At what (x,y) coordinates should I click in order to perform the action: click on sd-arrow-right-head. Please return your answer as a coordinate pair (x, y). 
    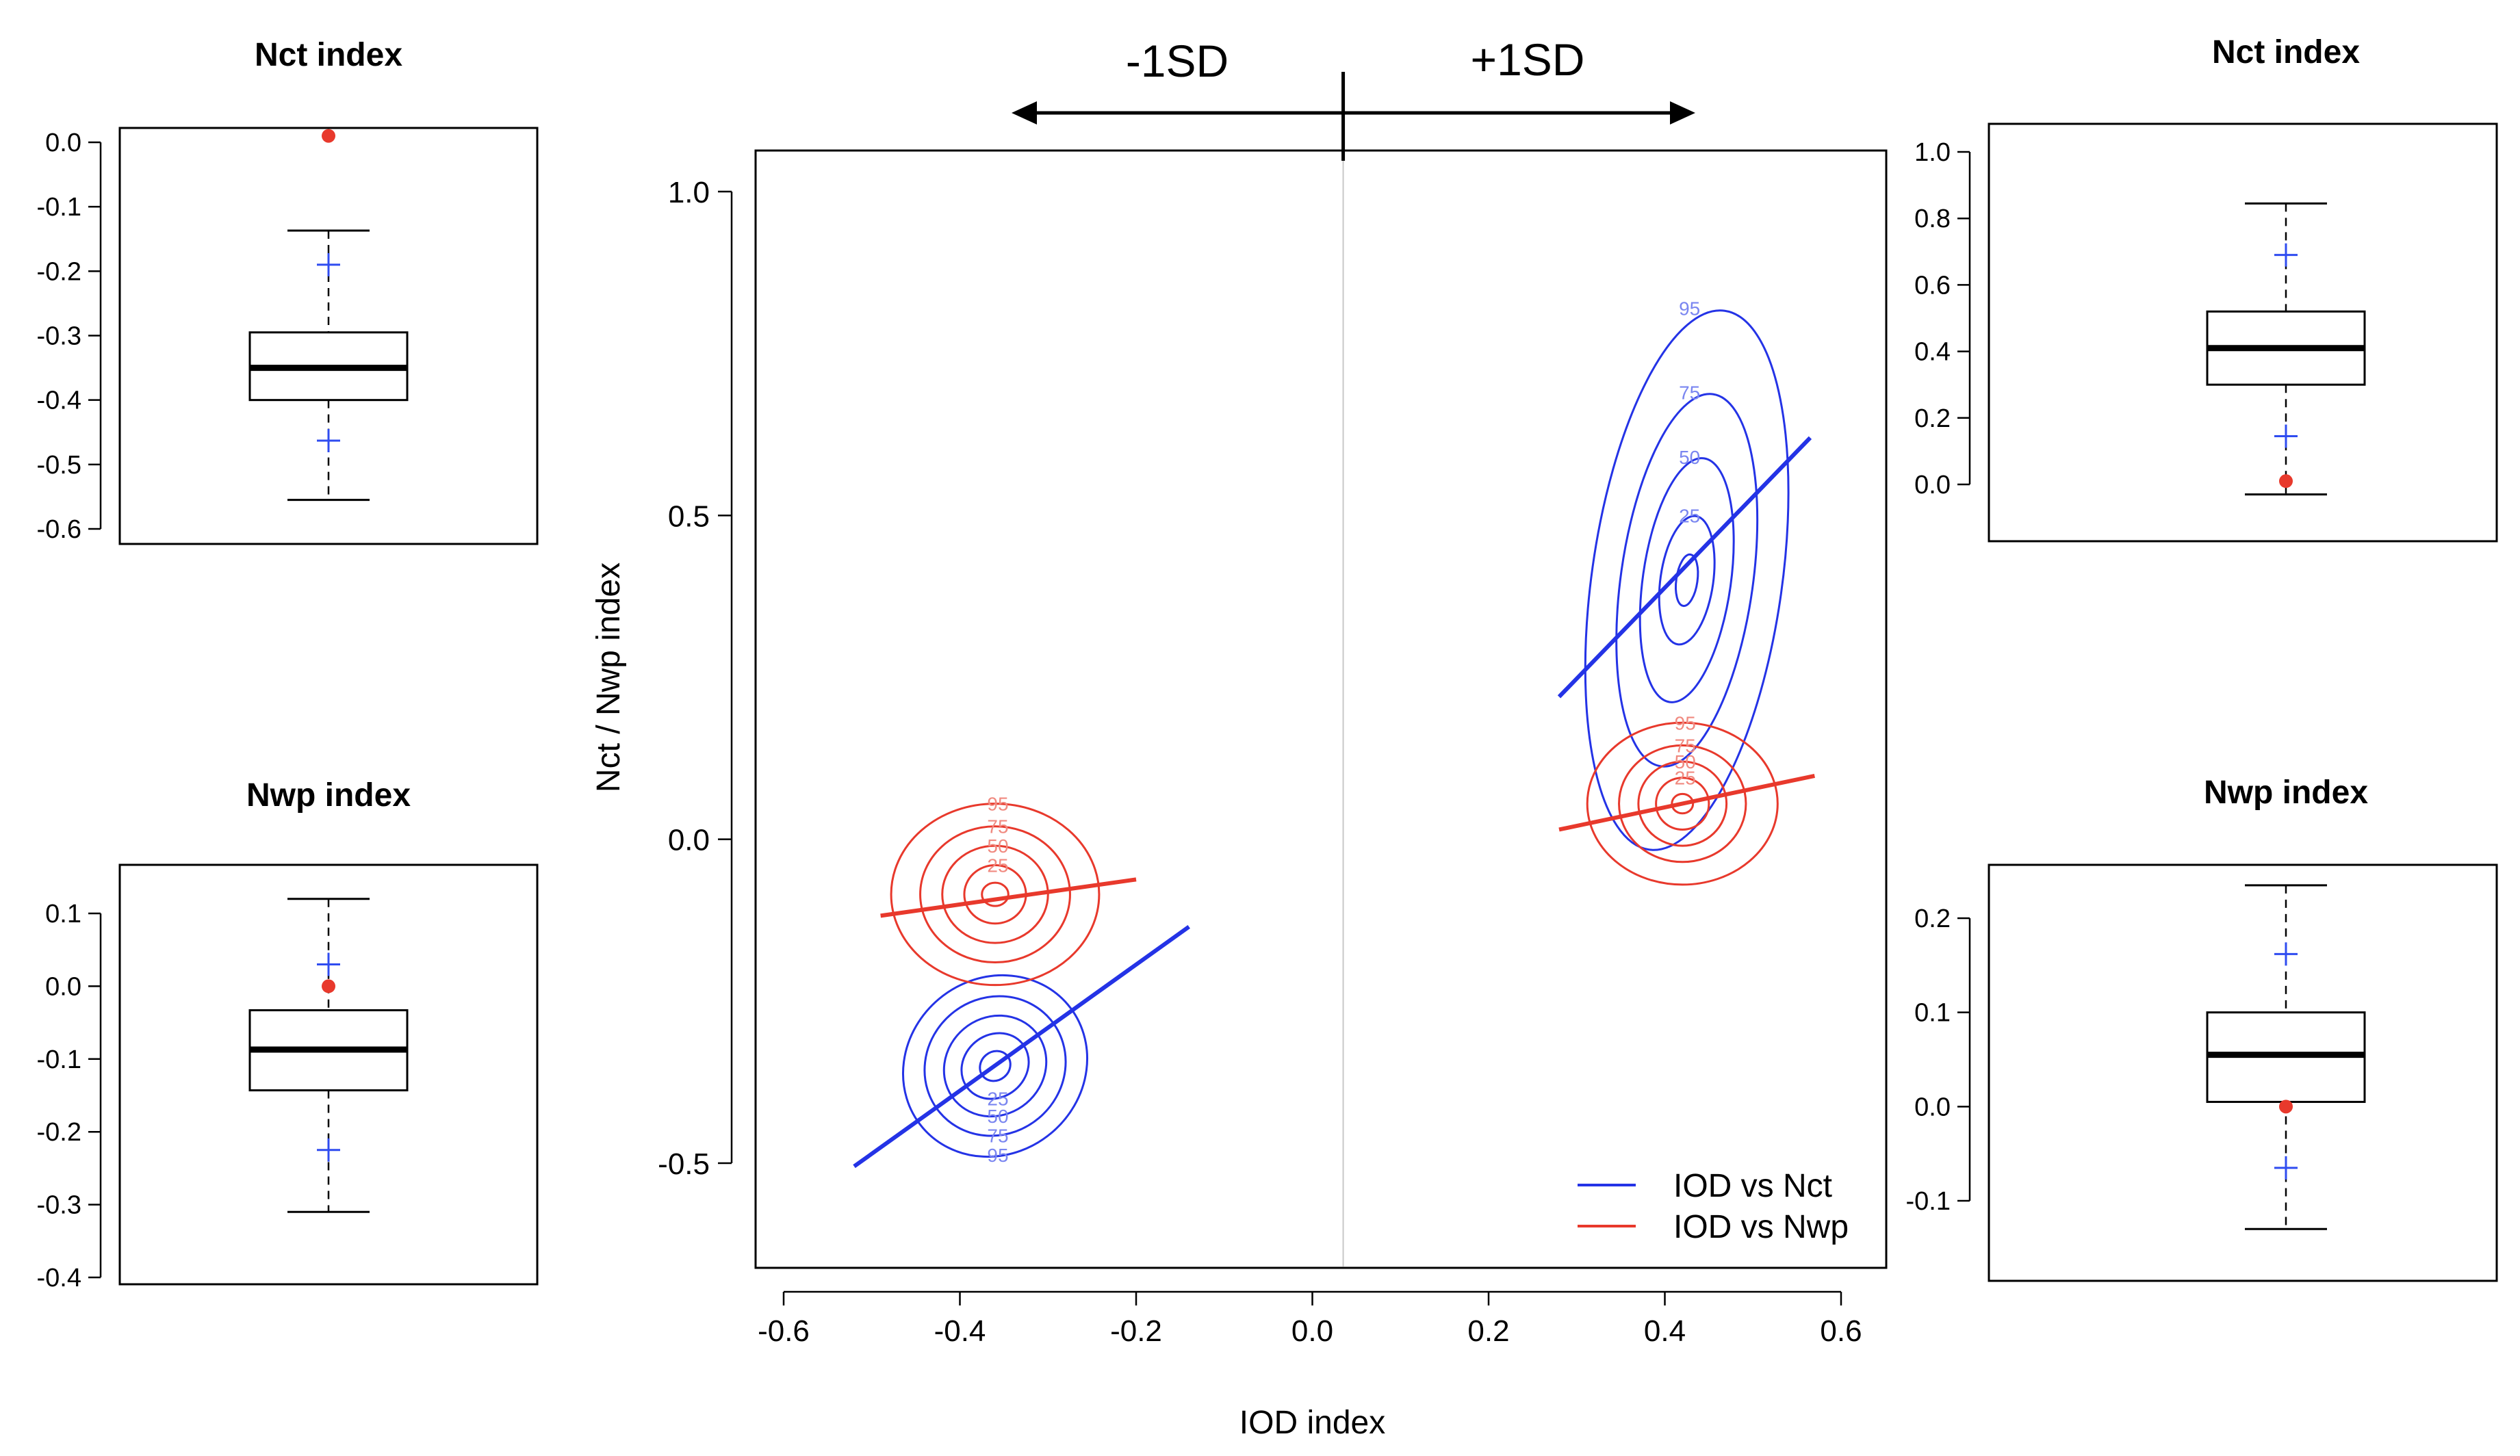
    Looking at the image, I should click on (1682, 113).